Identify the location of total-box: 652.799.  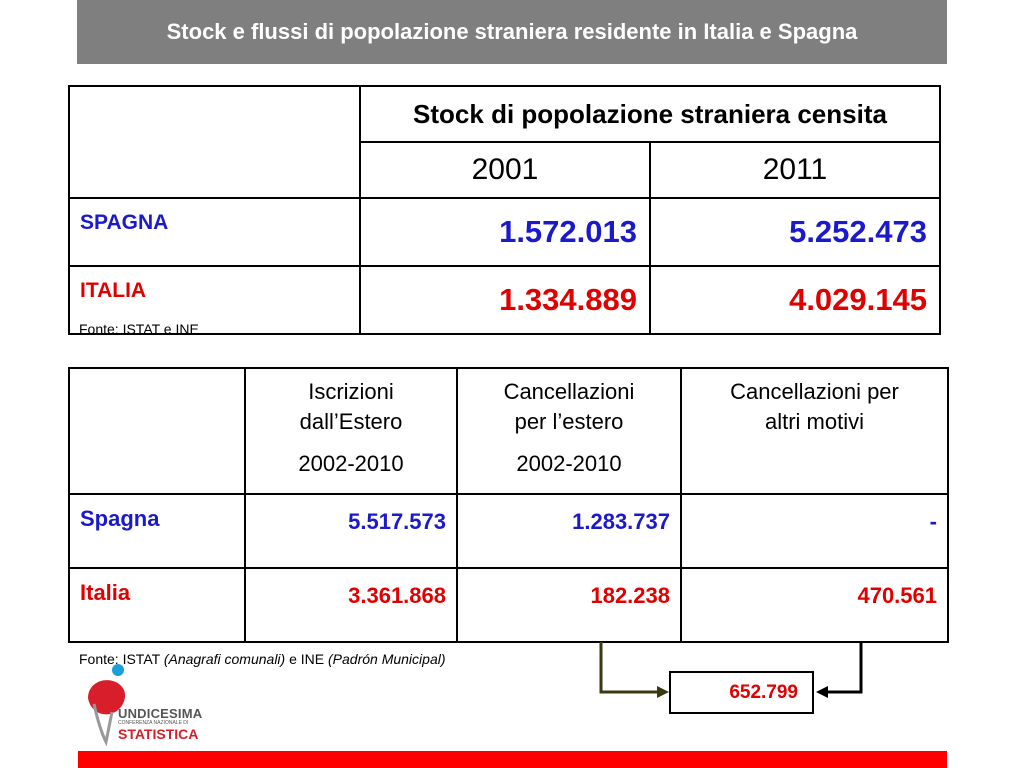
(741, 692).